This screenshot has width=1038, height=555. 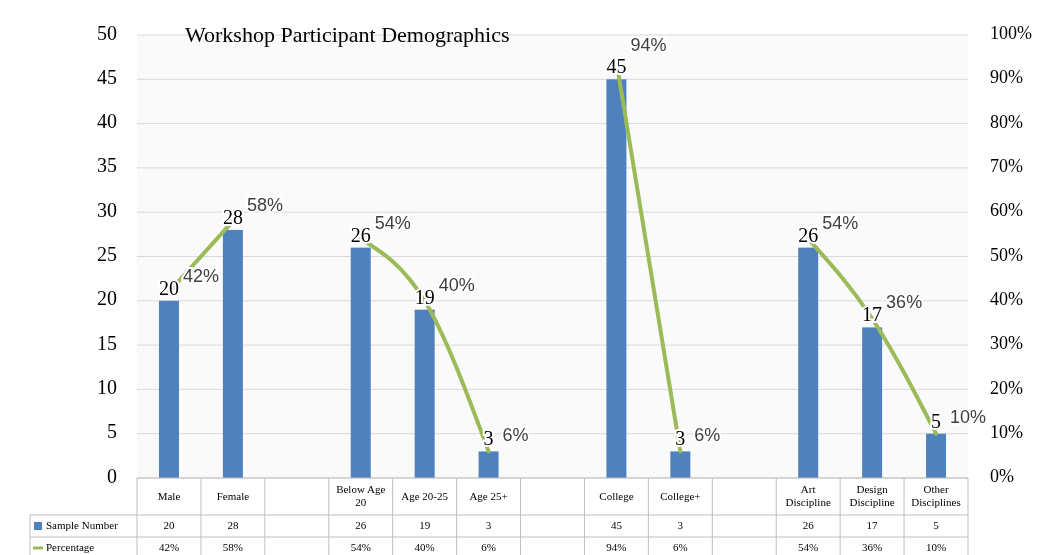 I want to click on data-label: 20, so click(x=169, y=524).